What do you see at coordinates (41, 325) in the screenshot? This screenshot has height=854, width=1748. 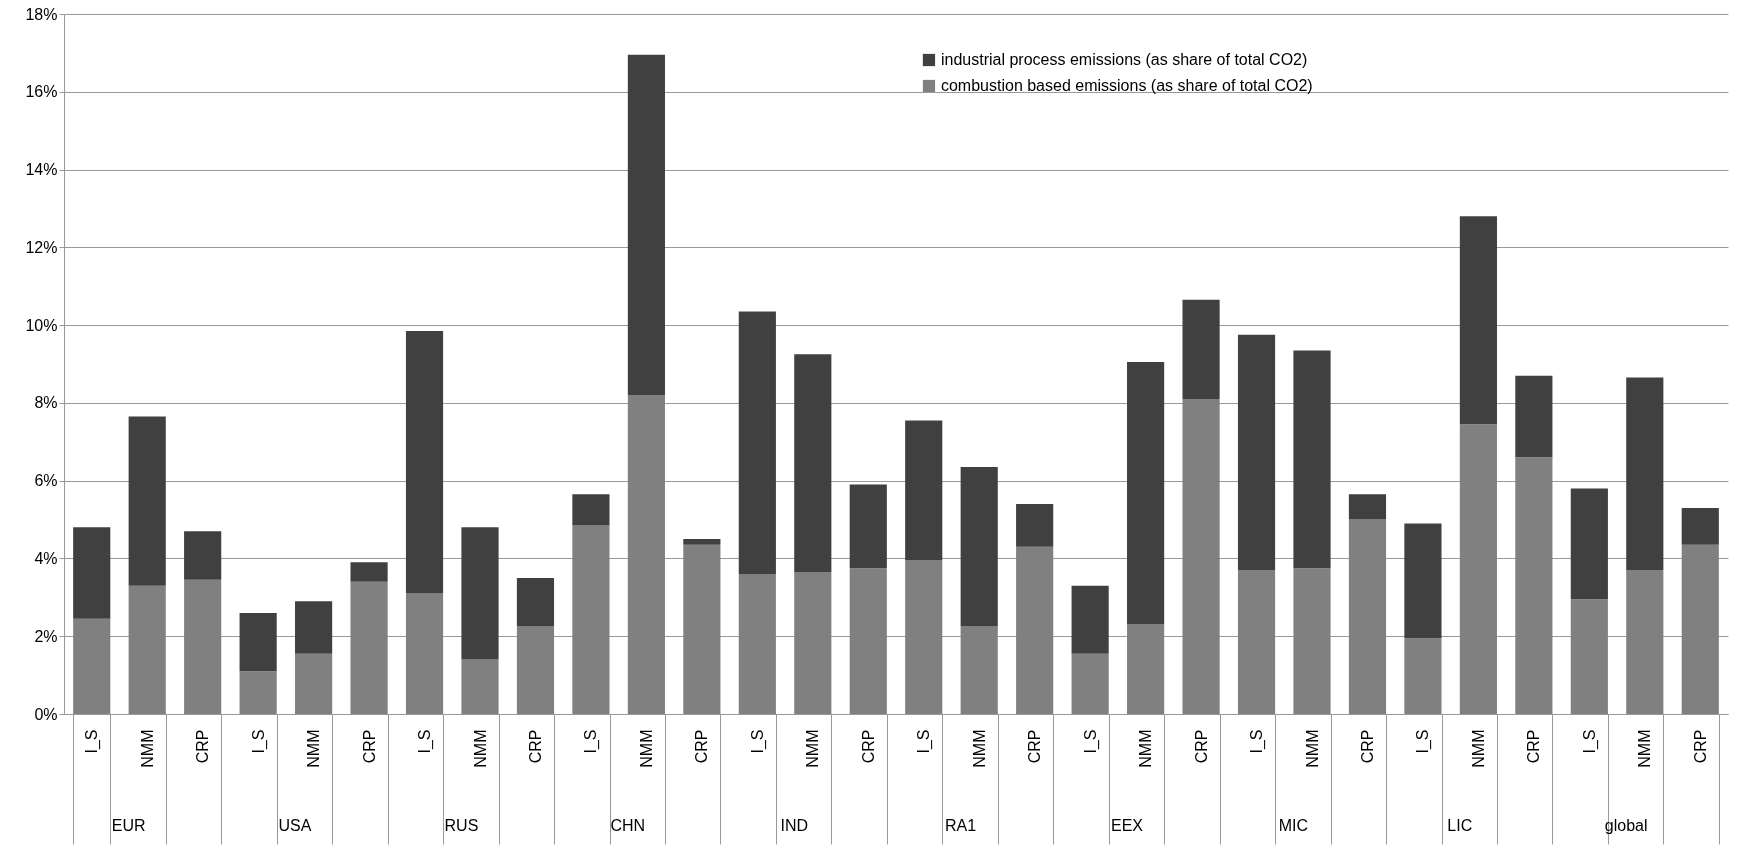 I see `y-tick-label: 10%` at bounding box center [41, 325].